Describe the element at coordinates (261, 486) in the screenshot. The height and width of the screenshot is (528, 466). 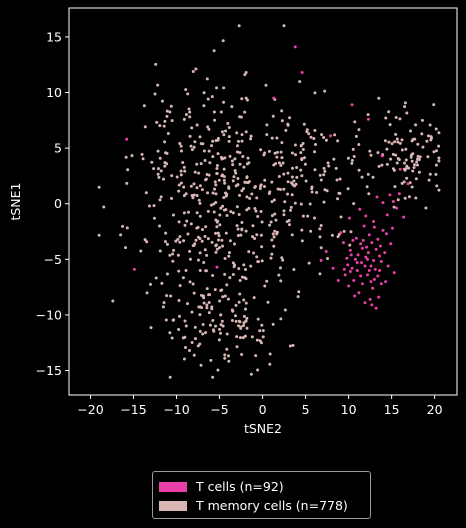
I see `legend-item-t-cells: T cells (n=92)` at that location.